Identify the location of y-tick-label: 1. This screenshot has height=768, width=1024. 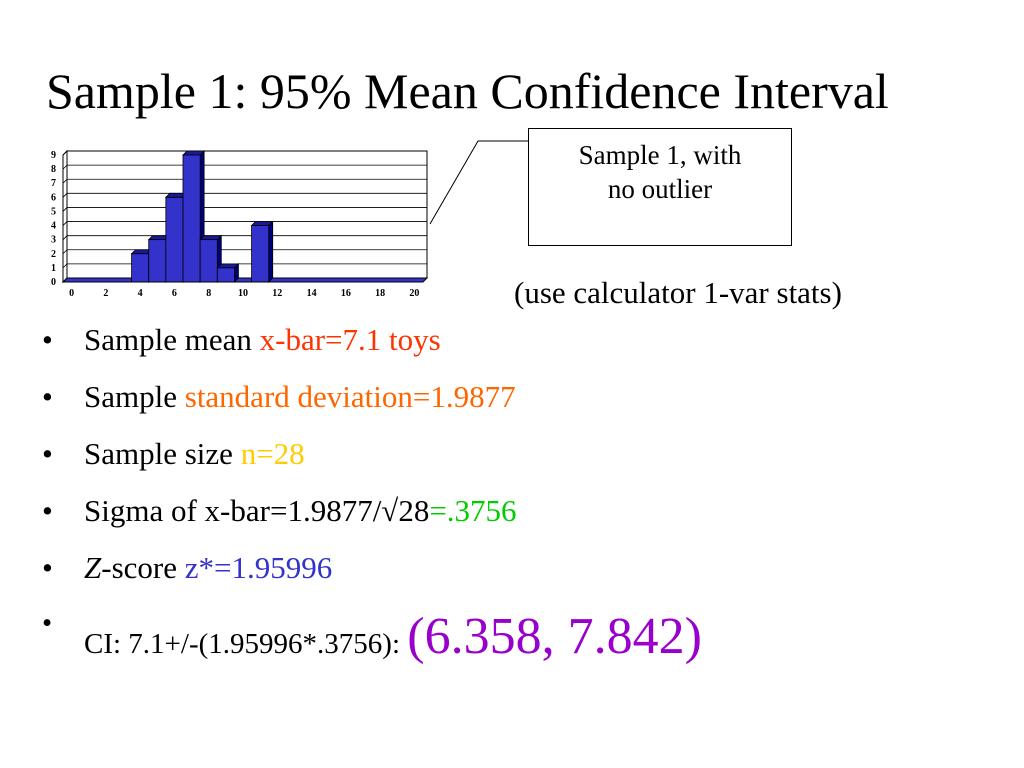
(53, 268).